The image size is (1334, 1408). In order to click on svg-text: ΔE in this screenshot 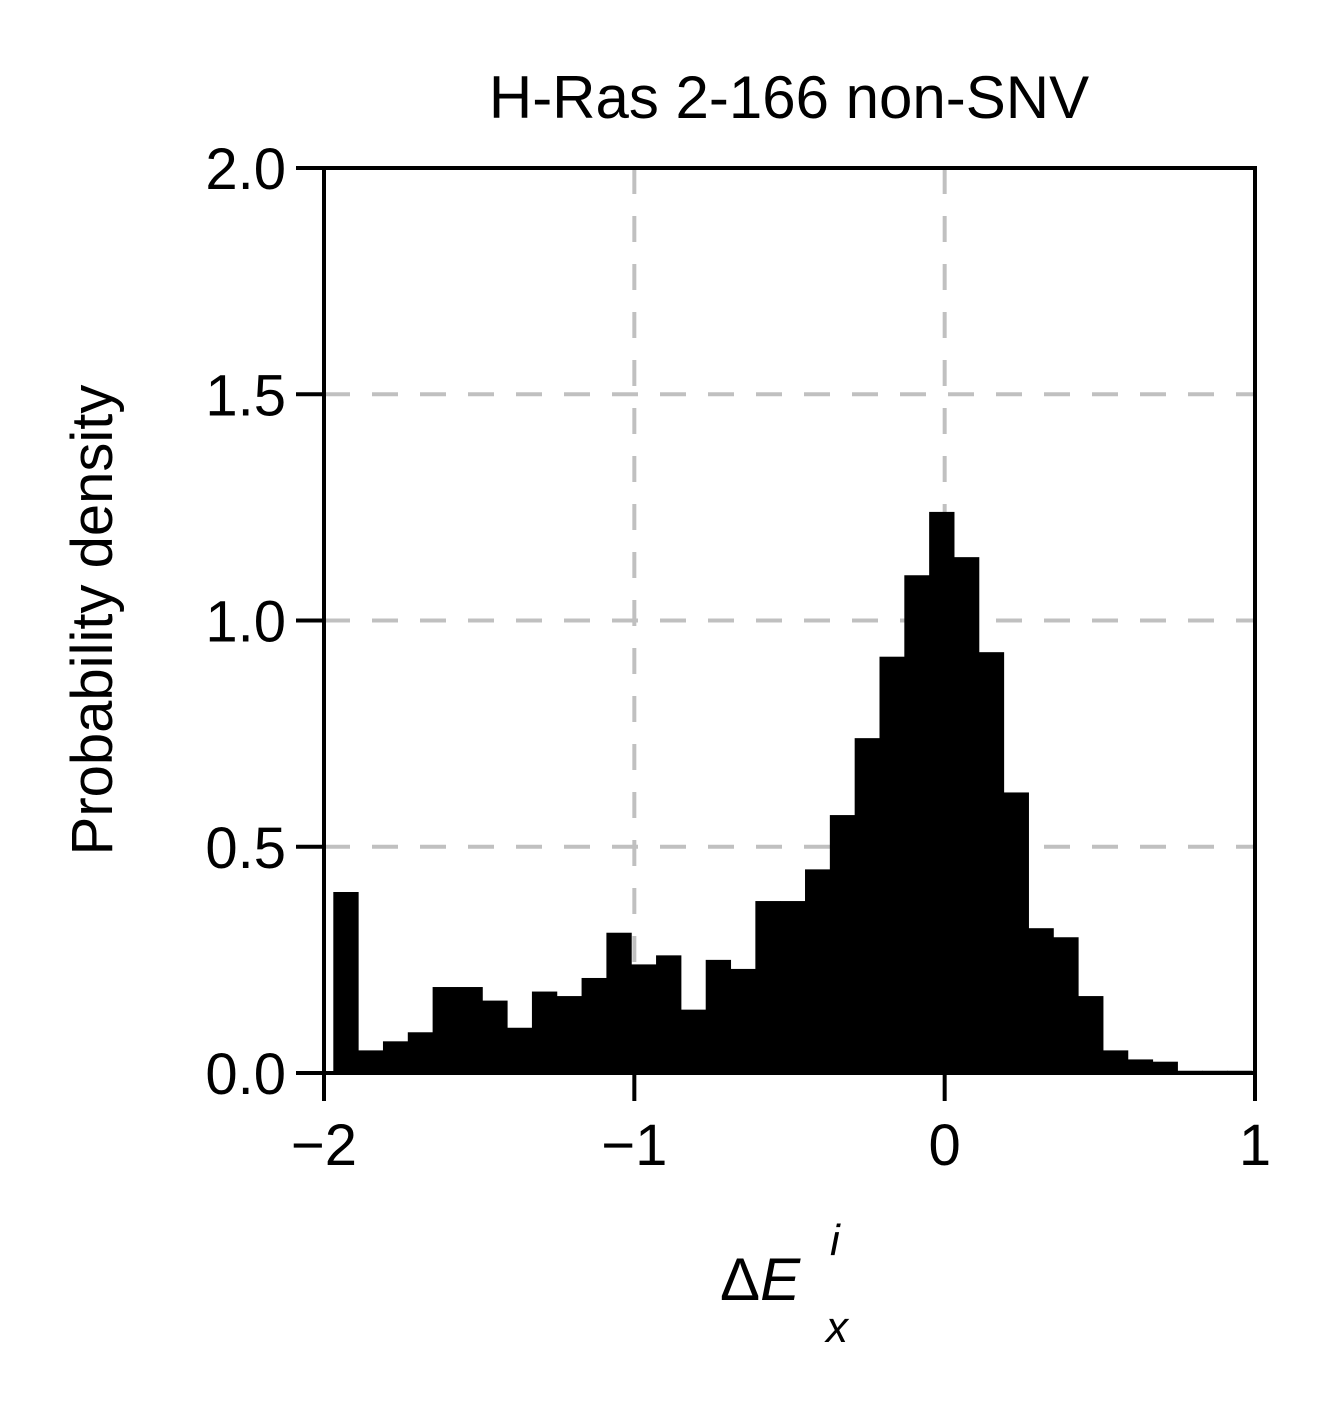, I will do `click(760, 1279)`.